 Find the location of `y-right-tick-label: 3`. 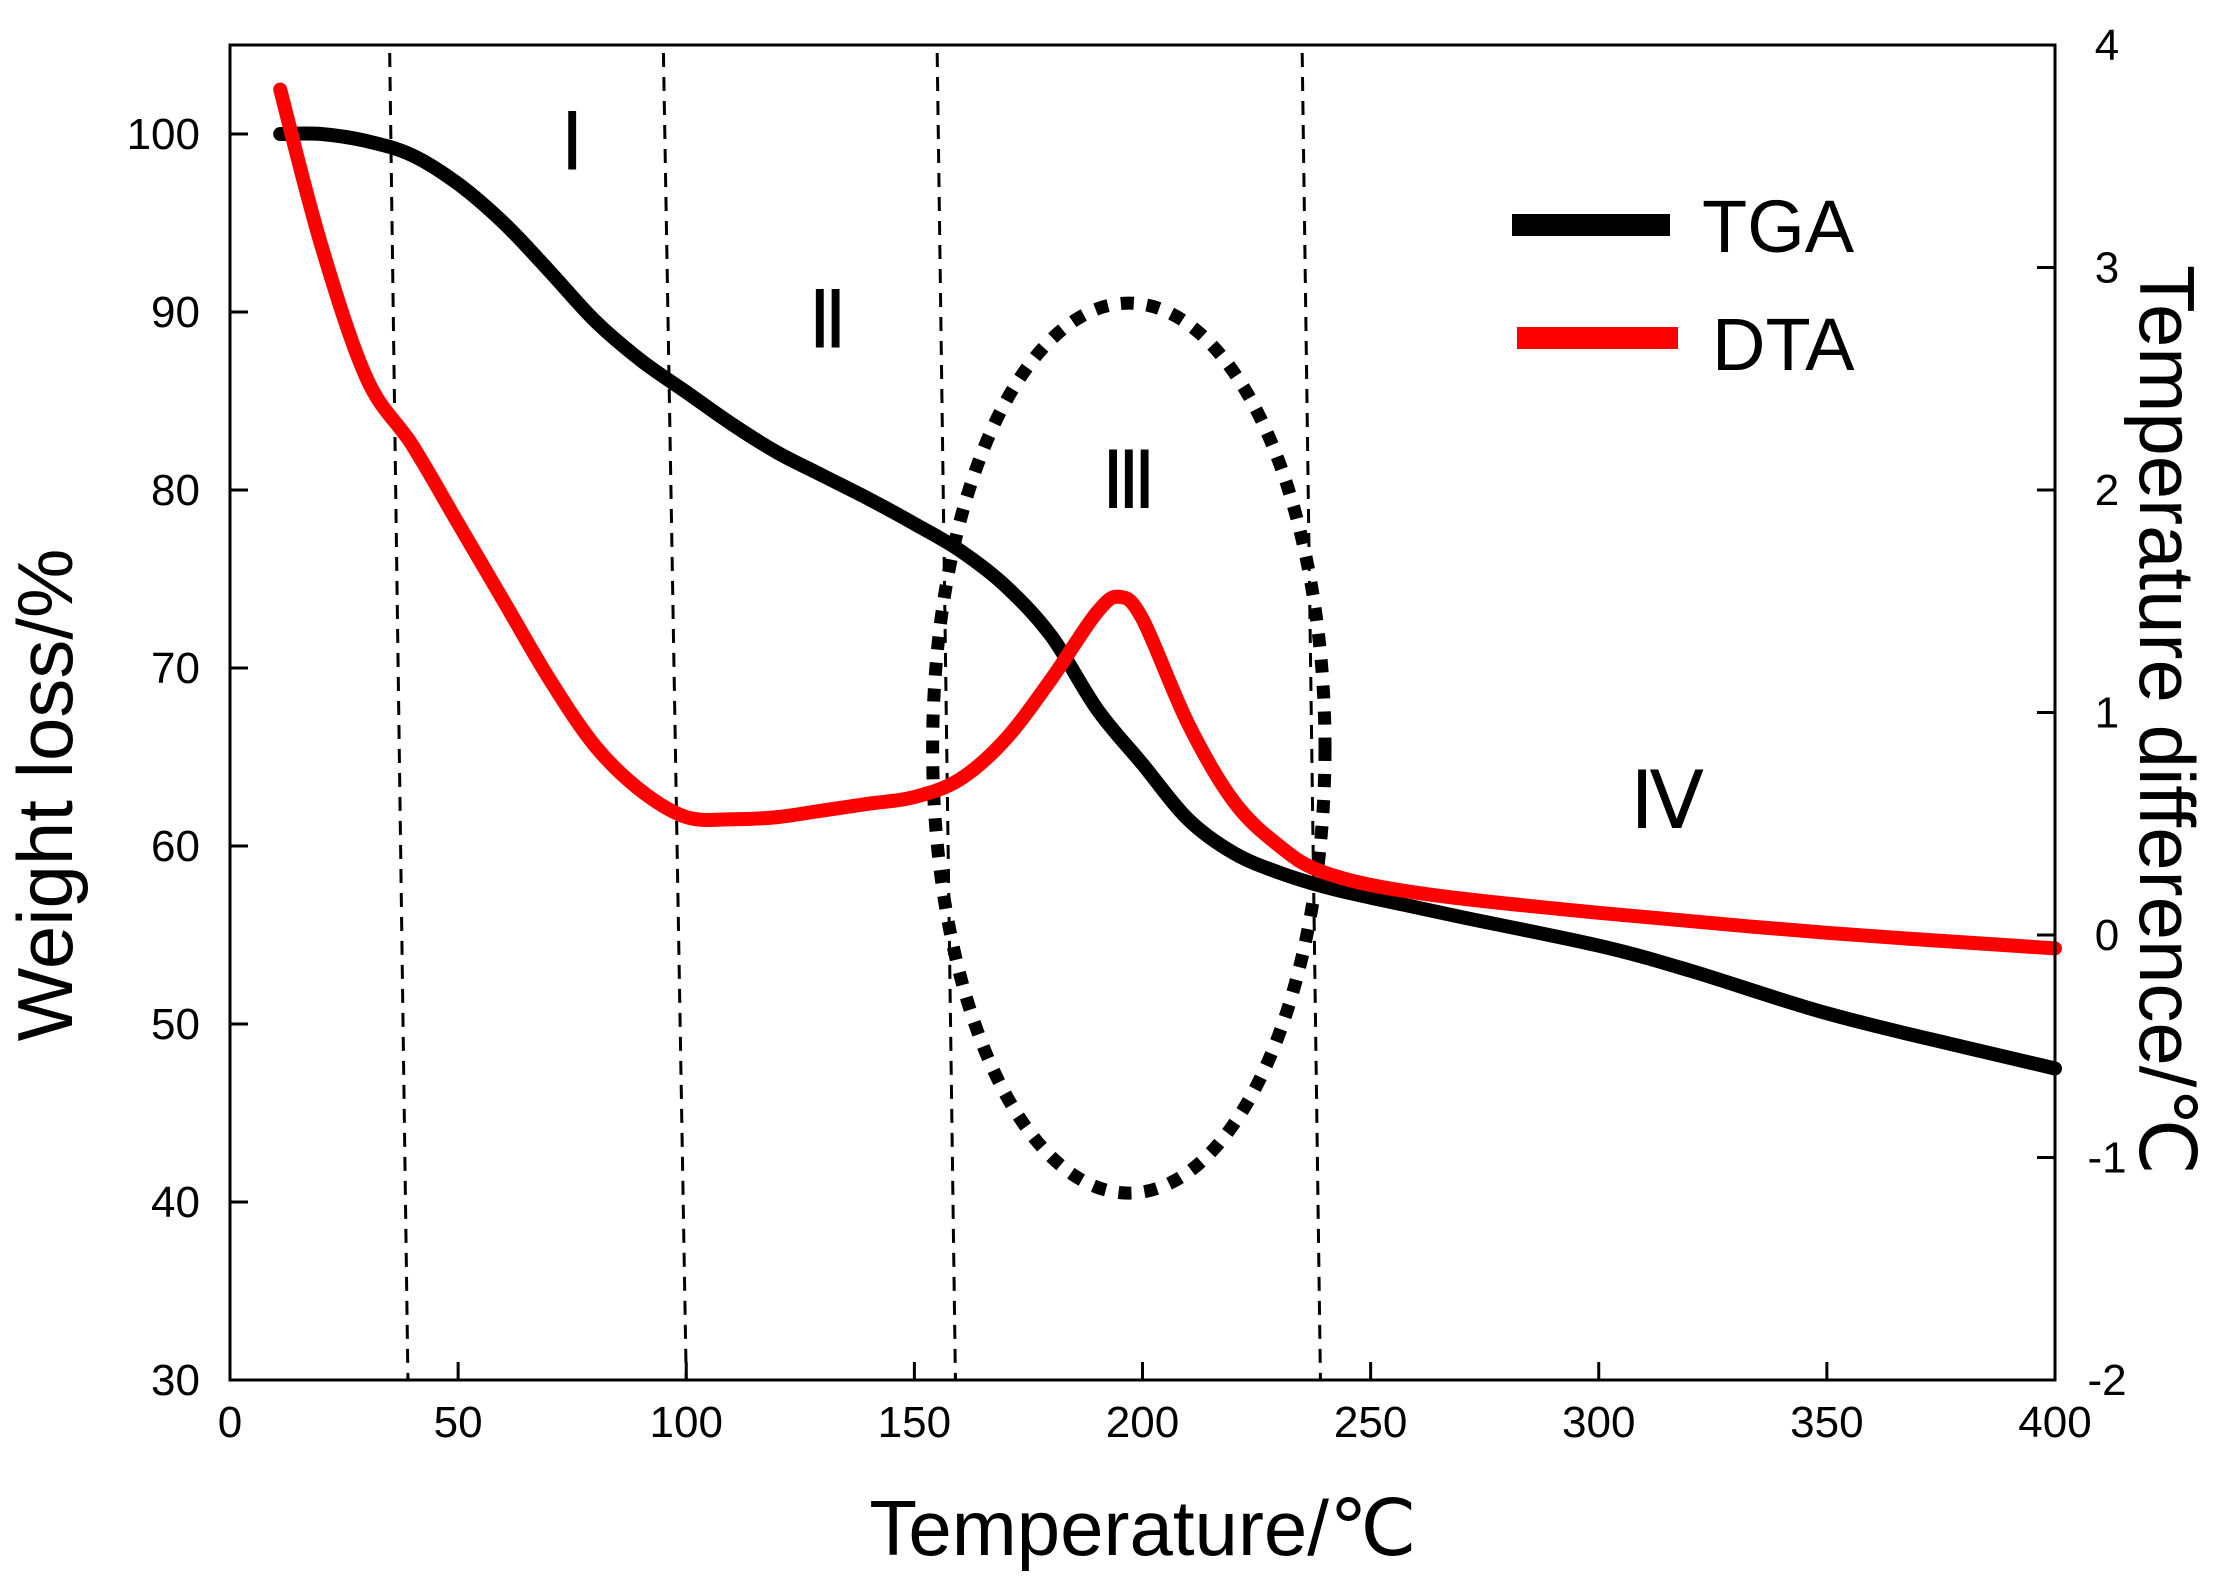

y-right-tick-label: 3 is located at coordinates (2107, 268).